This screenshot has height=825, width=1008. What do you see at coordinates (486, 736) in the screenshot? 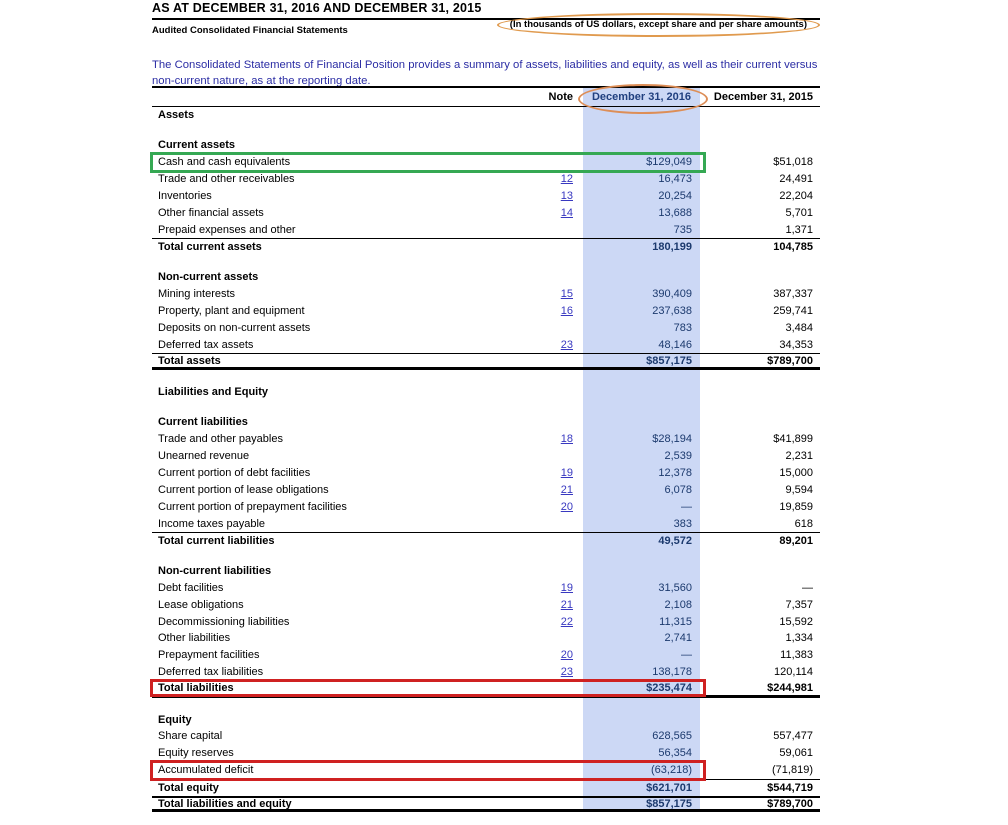
I see `table-row-share-capital: Share capital 628,565 557,477` at bounding box center [486, 736].